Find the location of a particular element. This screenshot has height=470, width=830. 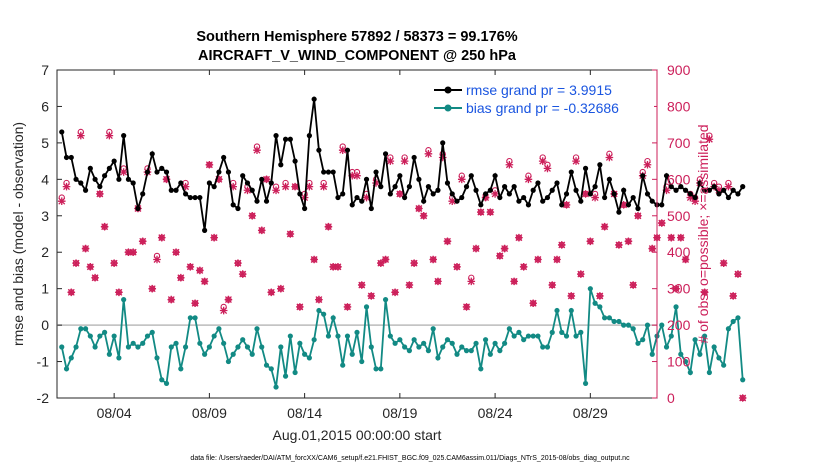

y-right-tick-label: 200 is located at coordinates (679, 325).